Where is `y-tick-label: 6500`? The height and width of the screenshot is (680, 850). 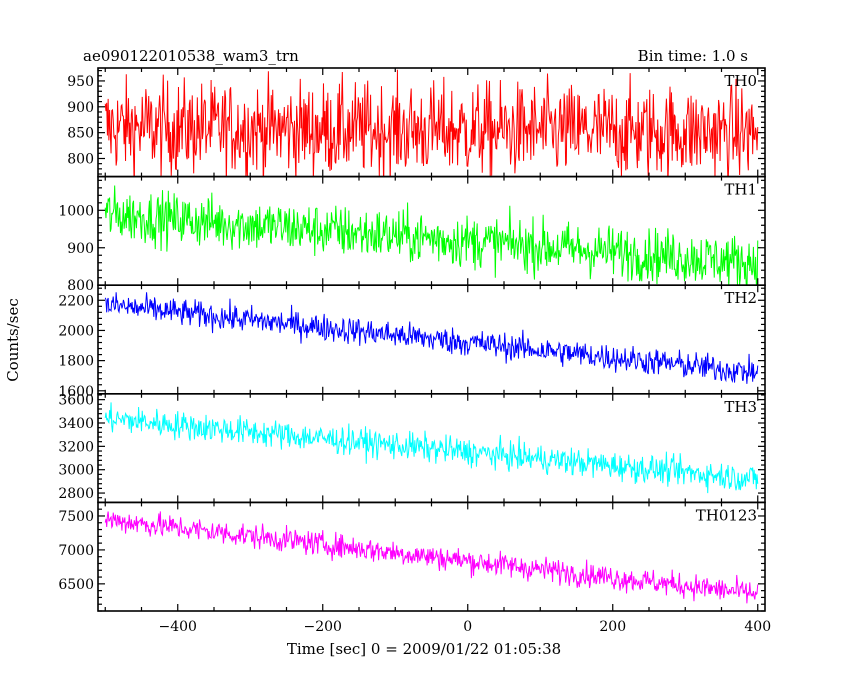 y-tick-label: 6500 is located at coordinates (76, 585).